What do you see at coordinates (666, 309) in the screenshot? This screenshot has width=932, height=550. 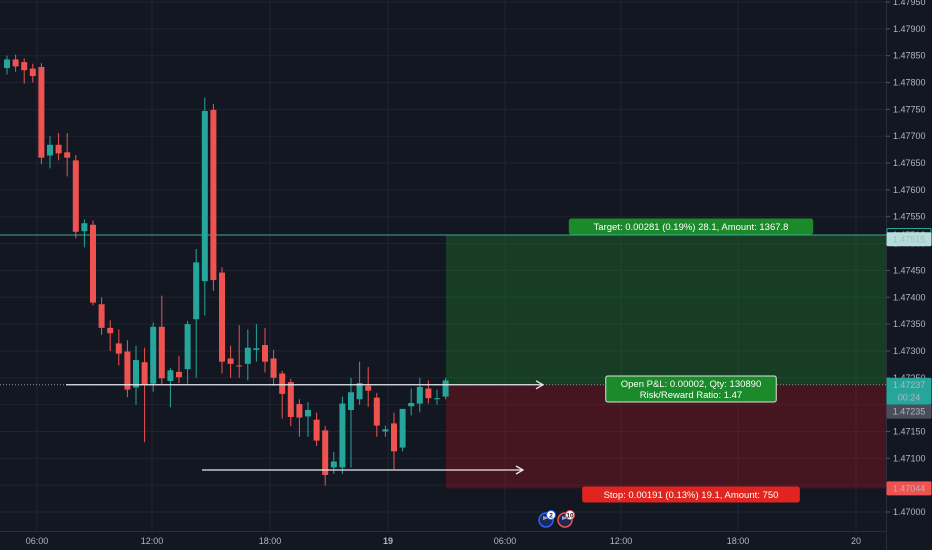 I see `profit-zone` at bounding box center [666, 309].